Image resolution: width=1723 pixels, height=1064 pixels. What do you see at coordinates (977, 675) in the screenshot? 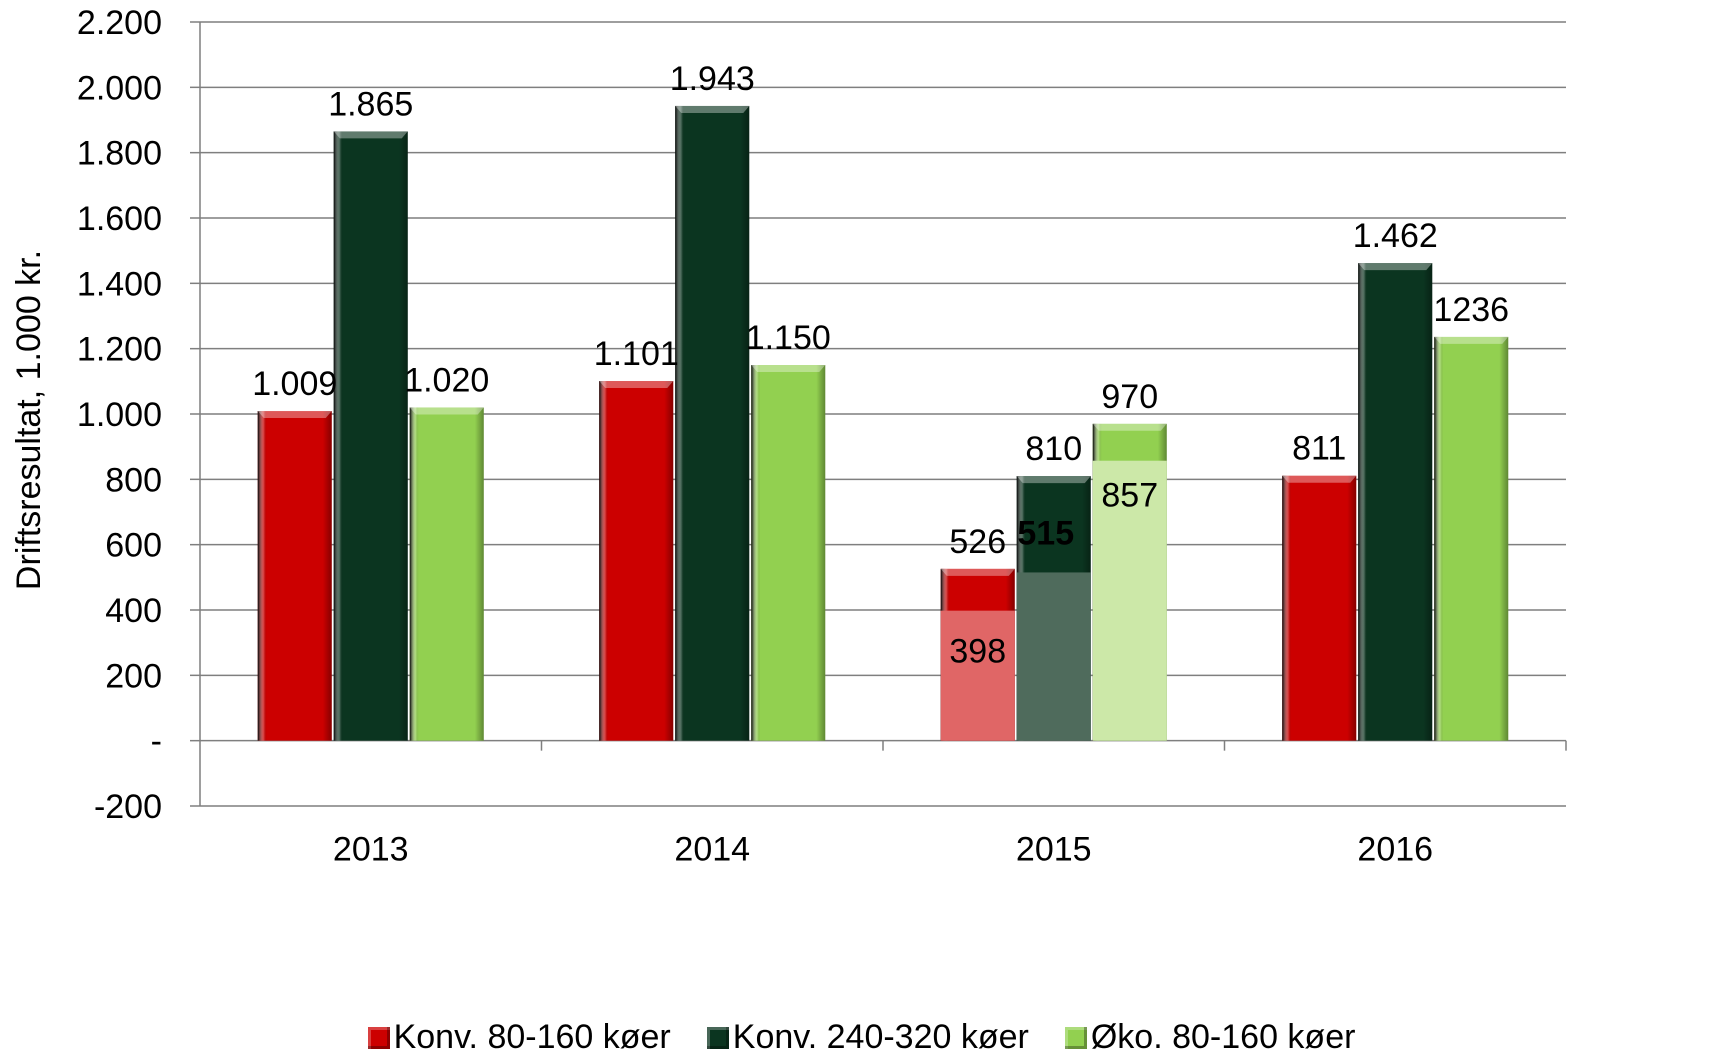
I see `overlay-bar-konv-80-160-k-er-2015` at bounding box center [977, 675].